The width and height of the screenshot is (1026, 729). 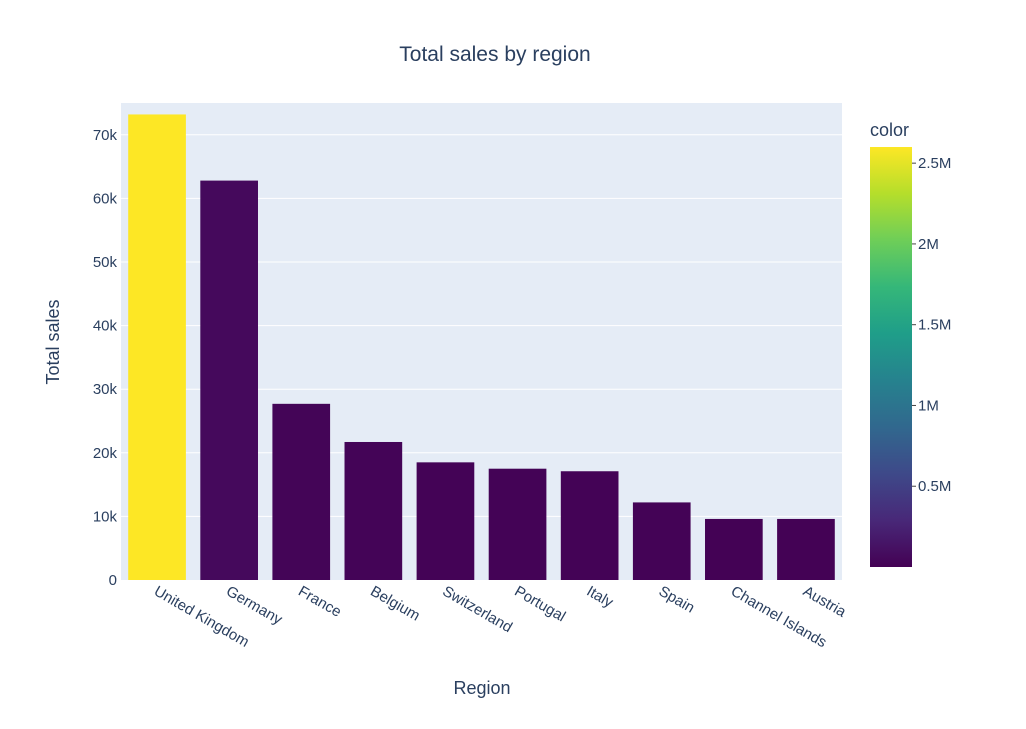 What do you see at coordinates (53, 341) in the screenshot?
I see `y-axis-title: Total sales` at bounding box center [53, 341].